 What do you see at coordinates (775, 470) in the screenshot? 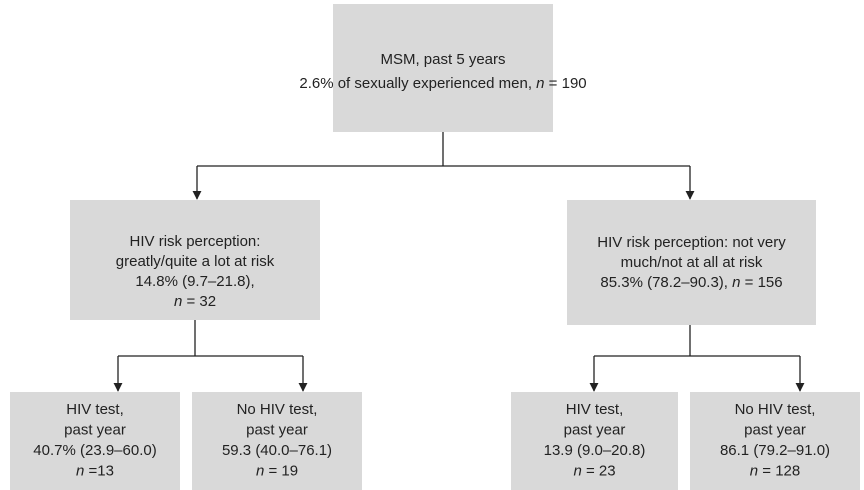
I see `box-text: n = 128` at bounding box center [775, 470].